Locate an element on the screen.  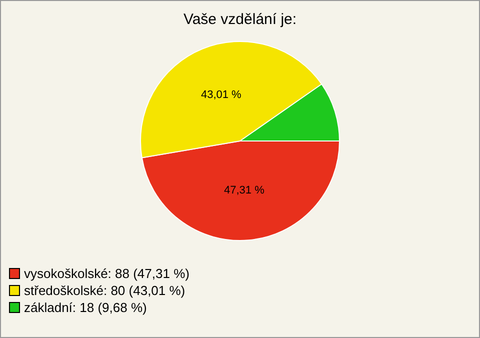
data-label: 43,01 % is located at coordinates (221, 94).